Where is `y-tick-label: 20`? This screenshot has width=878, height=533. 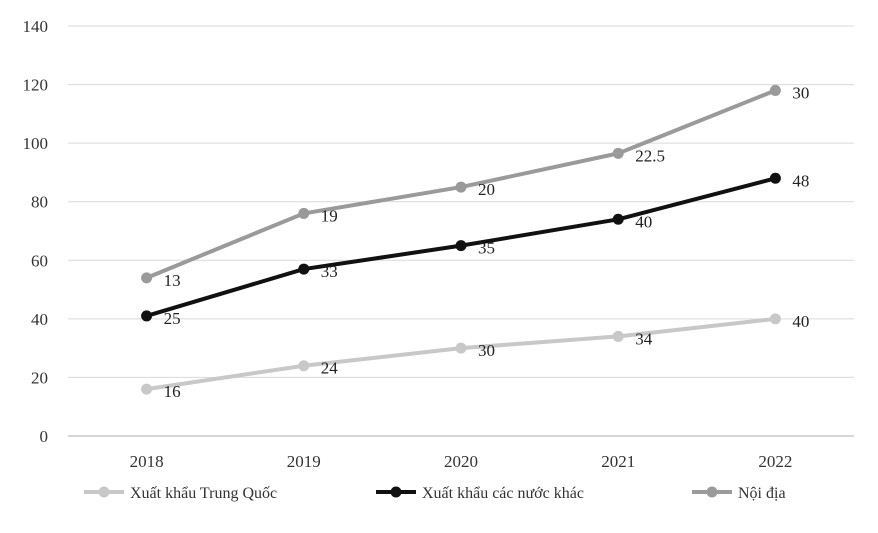
y-tick-label: 20 is located at coordinates (39, 377).